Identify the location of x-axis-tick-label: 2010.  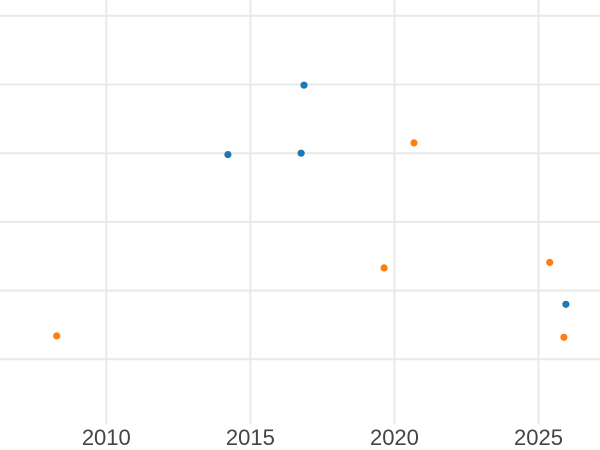
(106, 437).